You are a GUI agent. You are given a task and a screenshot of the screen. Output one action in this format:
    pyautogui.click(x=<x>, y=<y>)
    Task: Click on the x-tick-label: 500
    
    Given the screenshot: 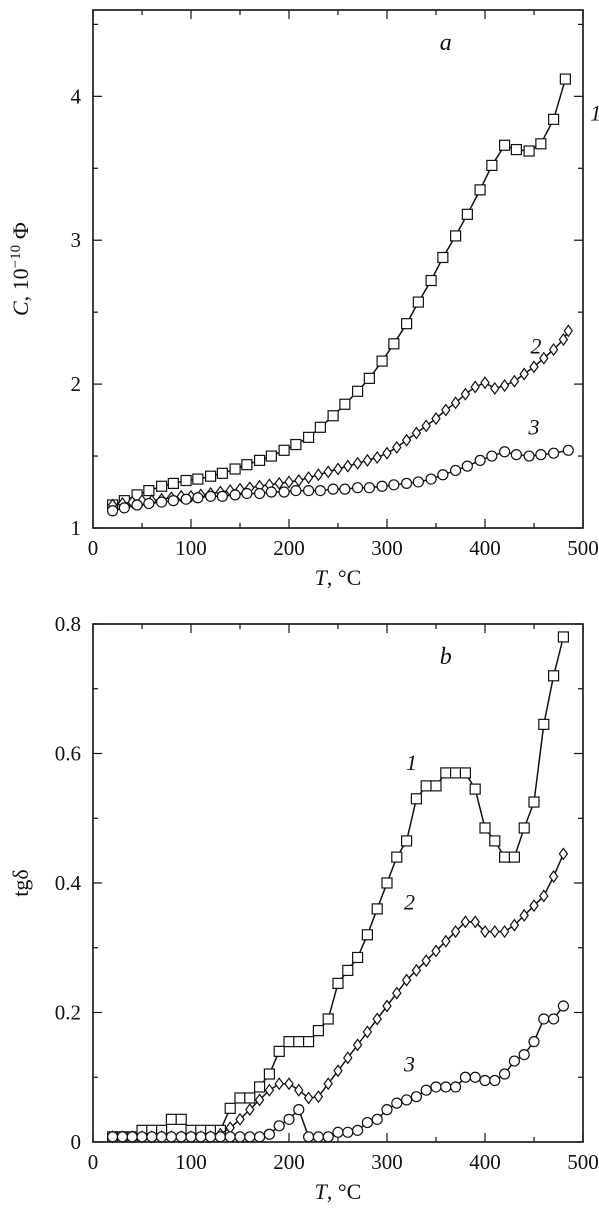 What is the action you would take?
    pyautogui.click(x=583, y=1162)
    